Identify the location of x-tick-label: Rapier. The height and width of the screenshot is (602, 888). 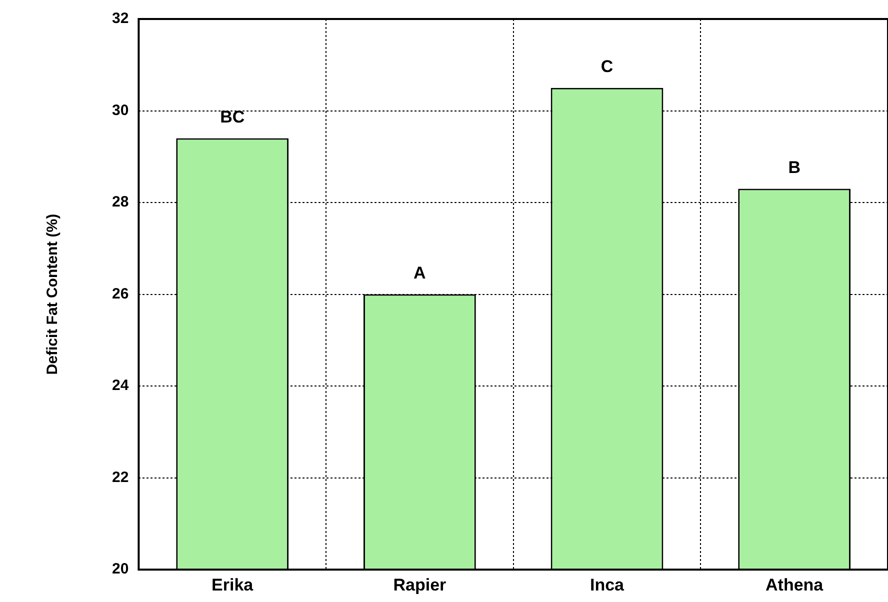
(420, 584).